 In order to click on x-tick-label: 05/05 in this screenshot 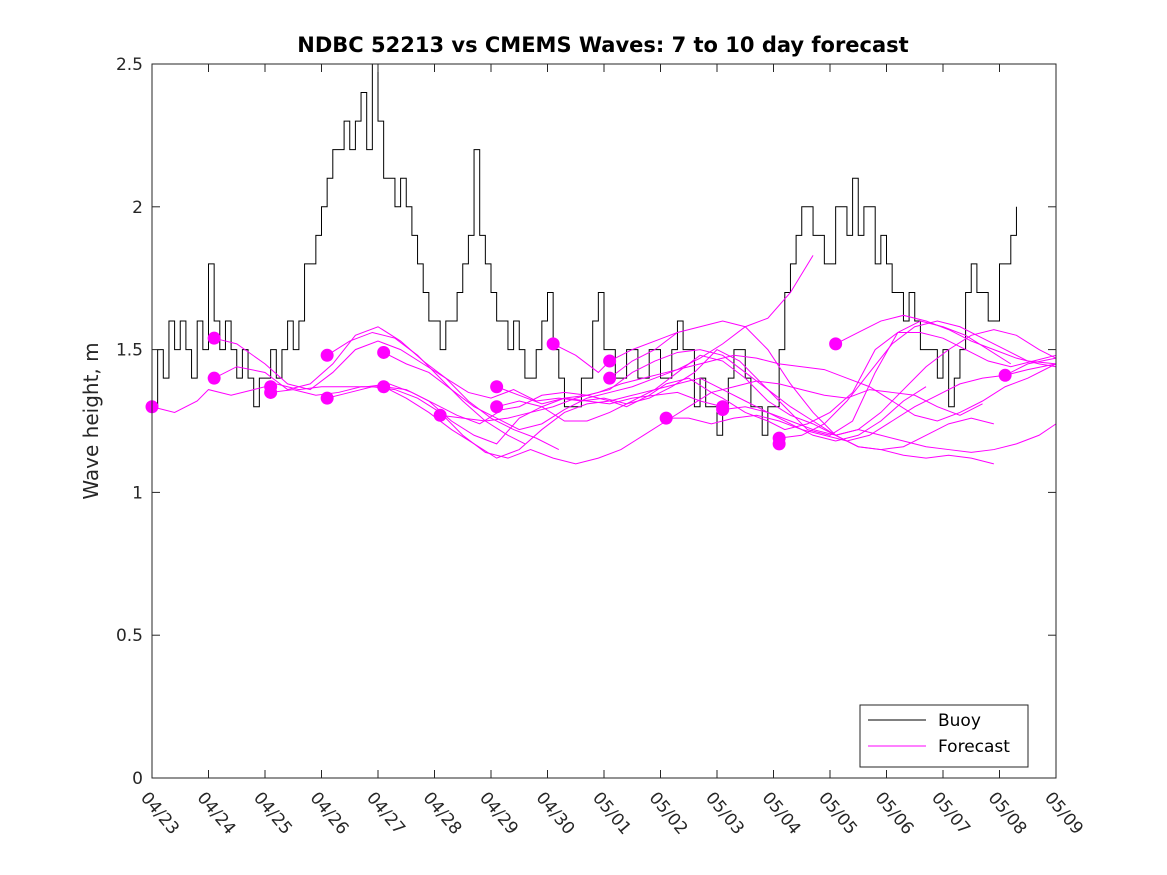, I will do `click(837, 813)`.